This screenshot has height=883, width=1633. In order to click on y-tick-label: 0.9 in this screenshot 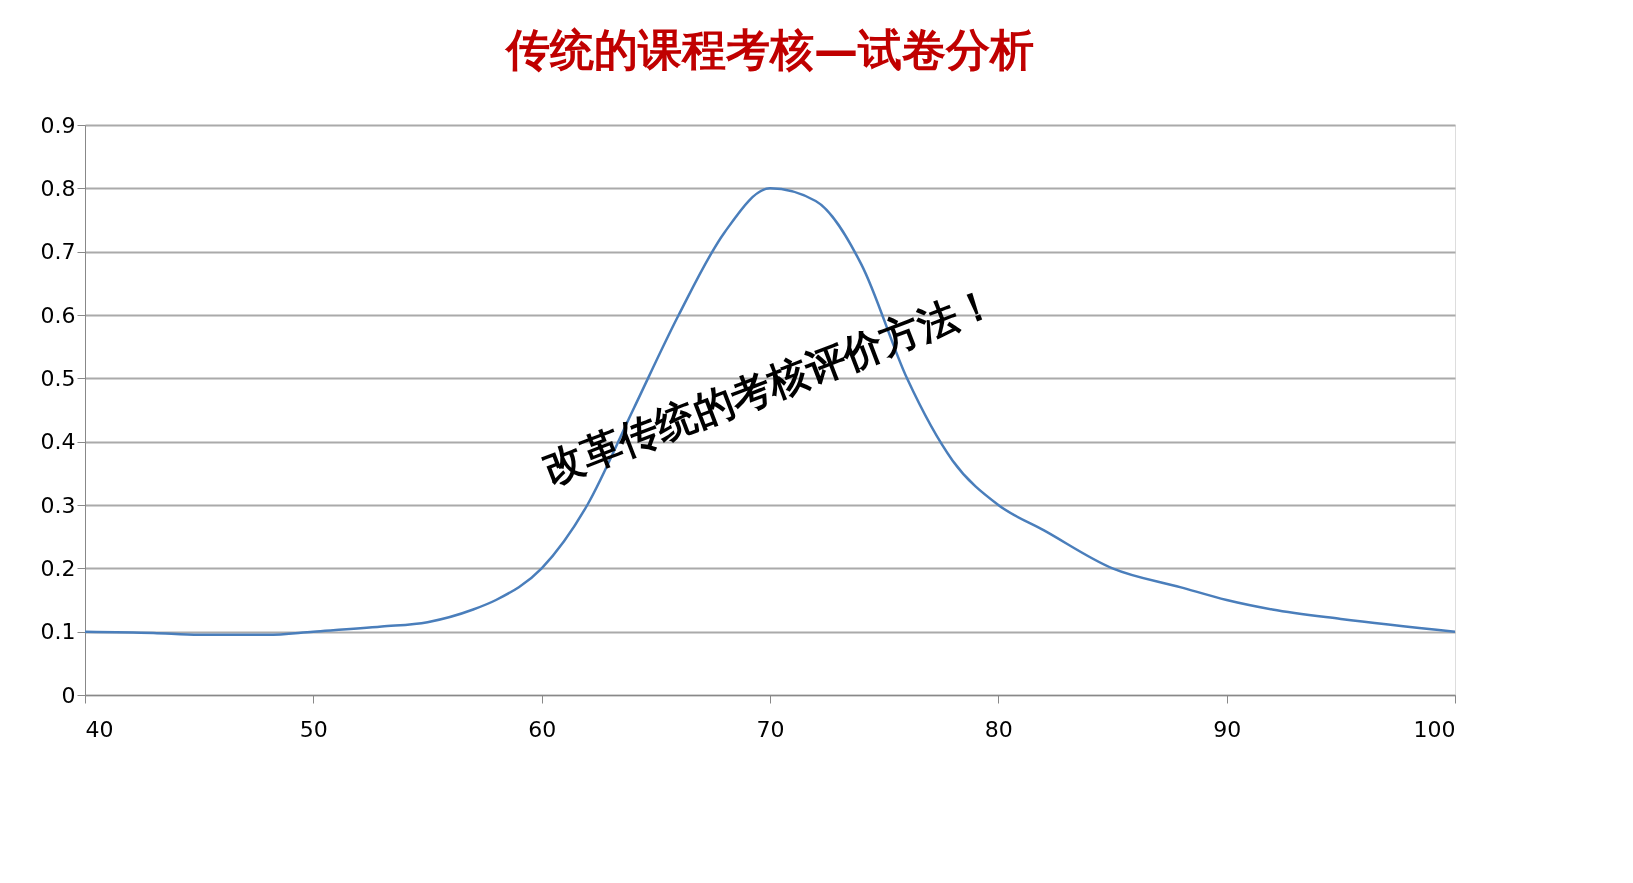, I will do `click(58, 125)`.